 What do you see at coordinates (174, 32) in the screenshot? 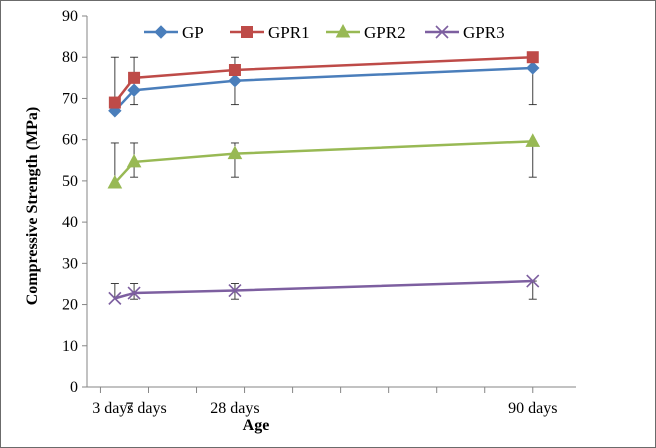
I see `legend-item-gp: GP` at bounding box center [174, 32].